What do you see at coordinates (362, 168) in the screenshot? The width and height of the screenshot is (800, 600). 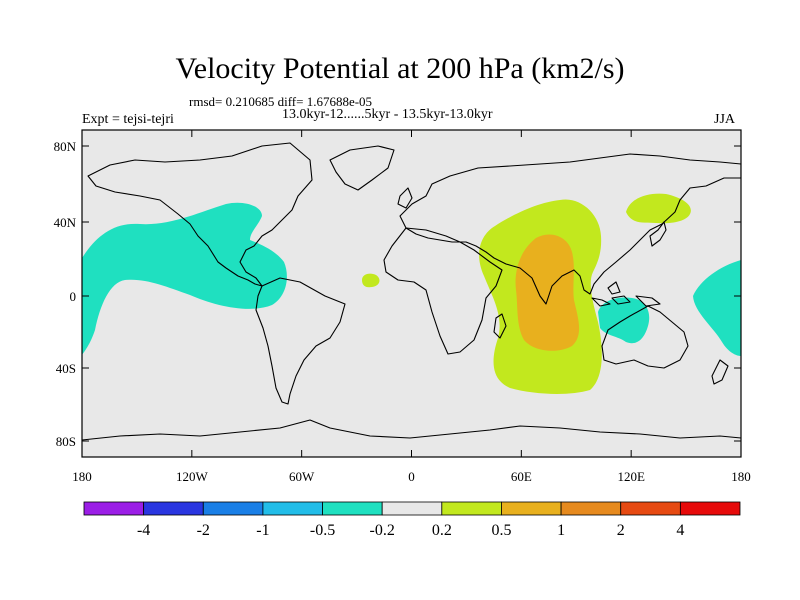 I see `greenland-coastline` at bounding box center [362, 168].